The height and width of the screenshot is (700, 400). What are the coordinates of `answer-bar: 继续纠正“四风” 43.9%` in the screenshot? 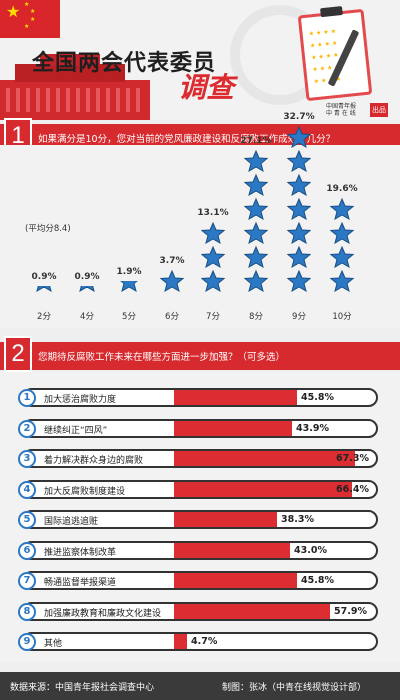 It's located at (200, 428).